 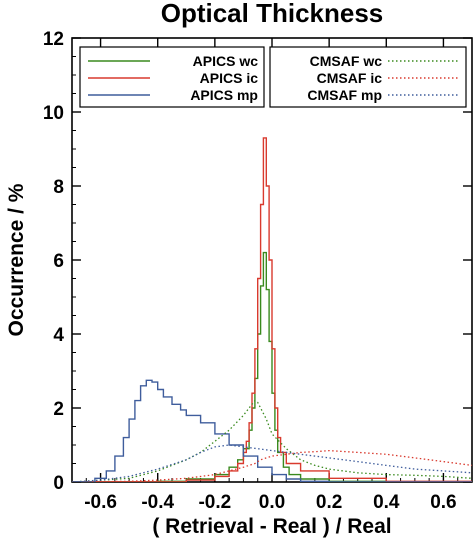 What do you see at coordinates (58, 335) in the screenshot?
I see `y-tick-label: 4` at bounding box center [58, 335].